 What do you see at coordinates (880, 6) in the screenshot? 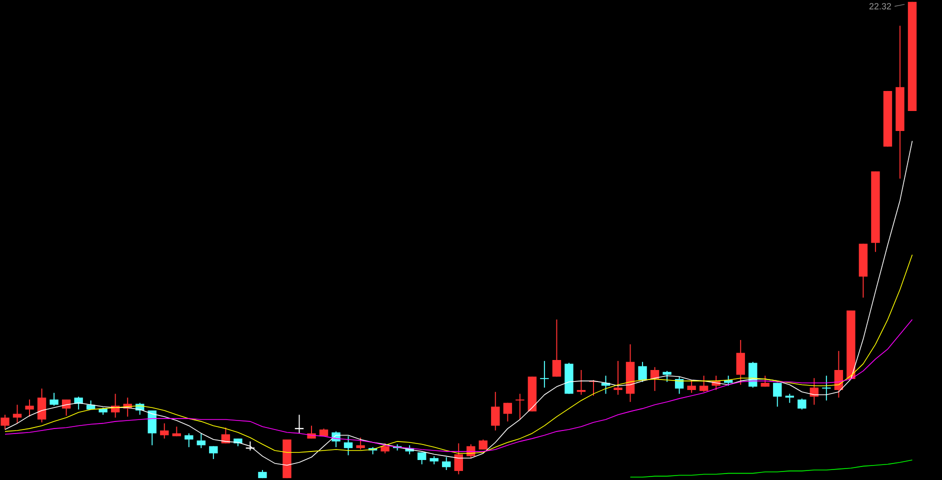
I see `annotation: 22.32` at bounding box center [880, 6].